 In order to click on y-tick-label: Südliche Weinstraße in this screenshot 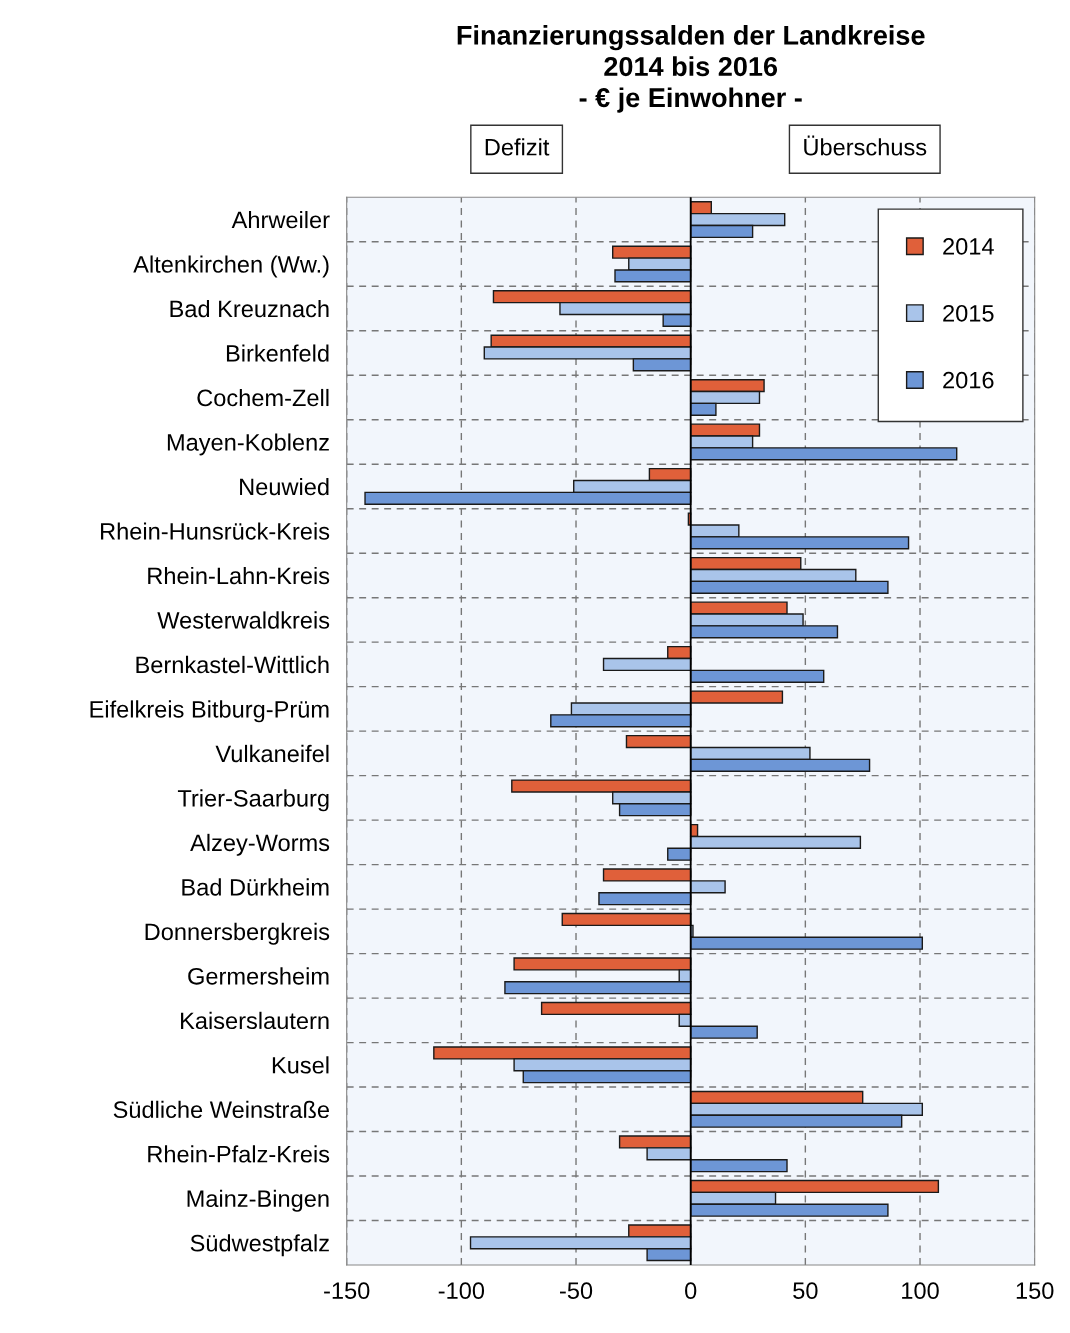, I will do `click(221, 1109)`.